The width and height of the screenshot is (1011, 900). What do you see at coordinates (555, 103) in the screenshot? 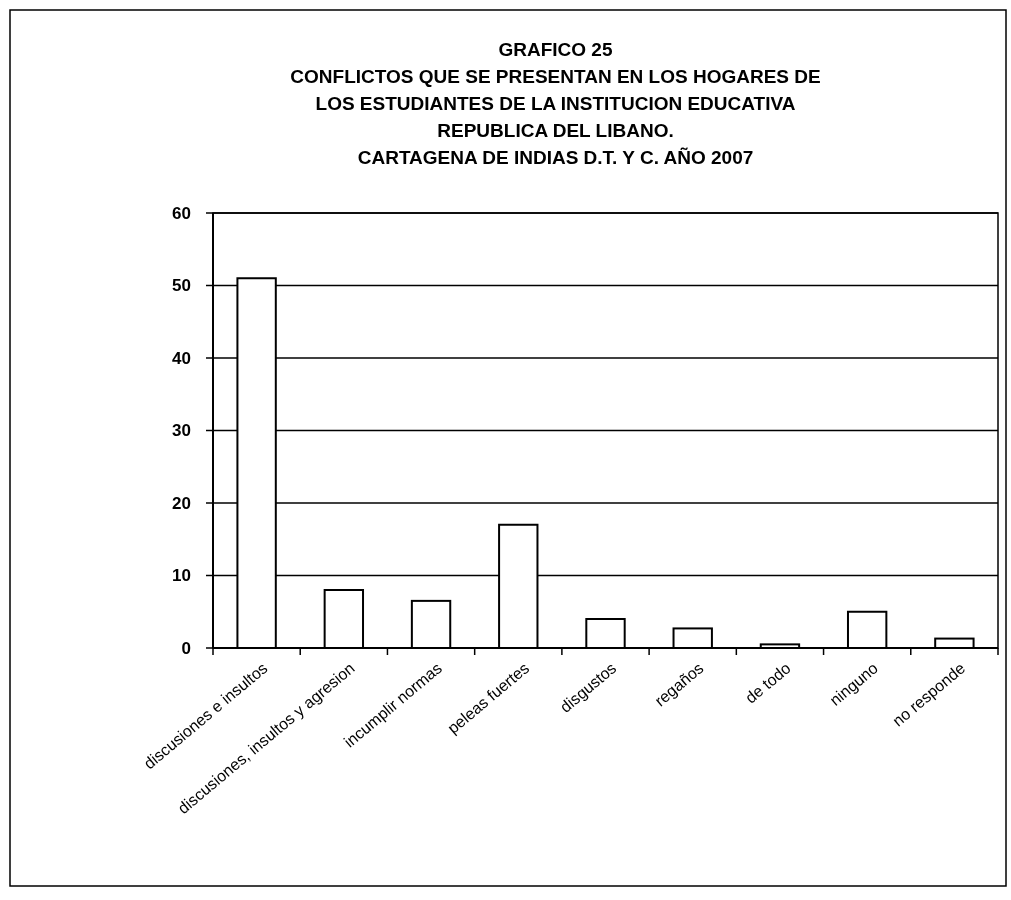
I see `chart-title: GRAFICO 25 CONFLICTOS QUE SE PRESENTAN EN LOS HOGARES DE LOS ESTUDIANTES DE LA INSTITUCION EDUCATIVA REPUBLICA DEL LIBANO. CARTAGENA DE INDIAS D.T. Y C. AÑO 2007` at bounding box center [555, 103].